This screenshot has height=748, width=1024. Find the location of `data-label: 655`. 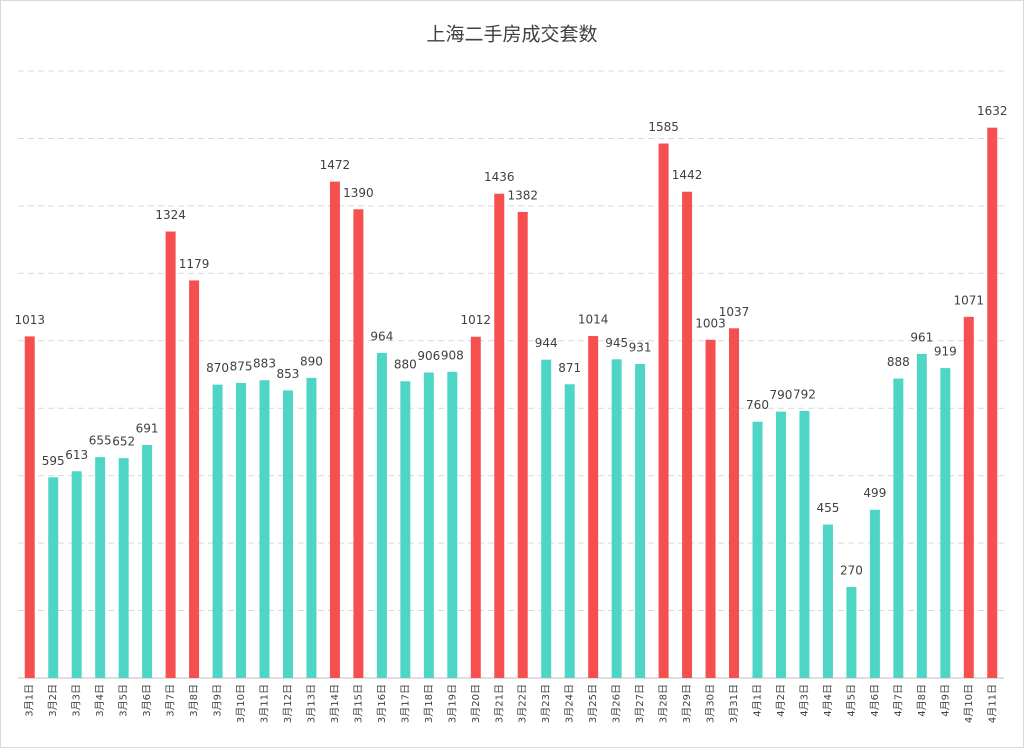

data-label: 655 is located at coordinates (100, 441).